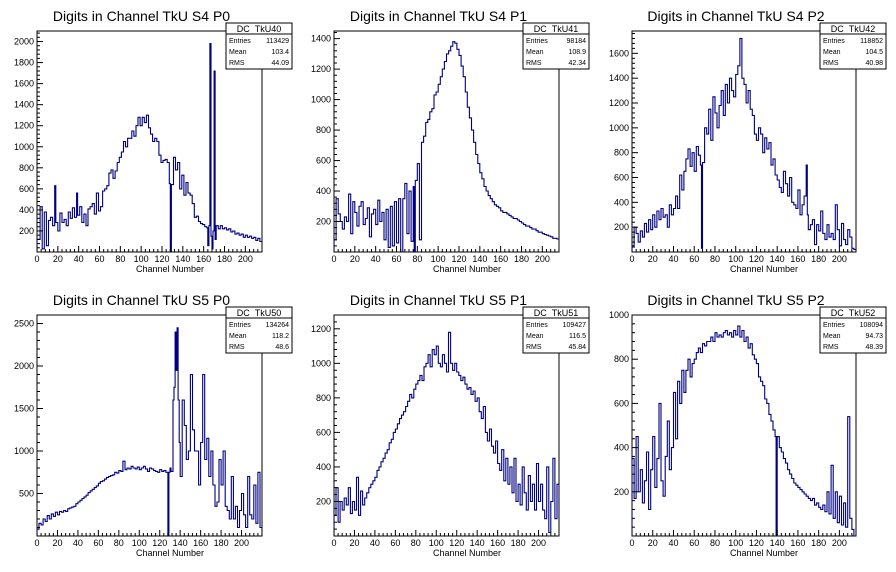 The width and height of the screenshot is (896, 572). What do you see at coordinates (577, 336) in the screenshot?
I see `stats-value: 116.5` at bounding box center [577, 336].